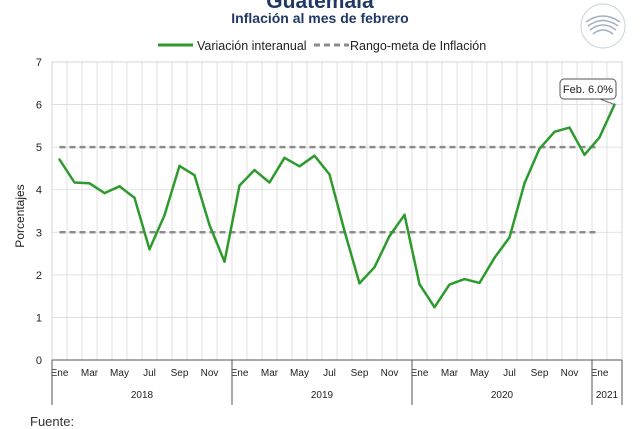  Describe the element at coordinates (39, 318) in the screenshot. I see `y-tick-label: 1` at that location.